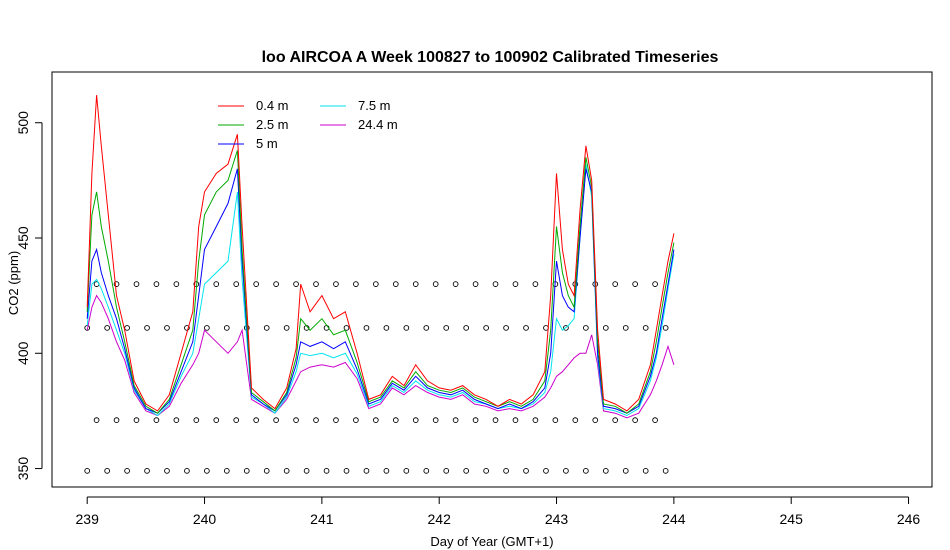 The image size is (950, 550). I want to click on x-tick-label: 246, so click(909, 519).